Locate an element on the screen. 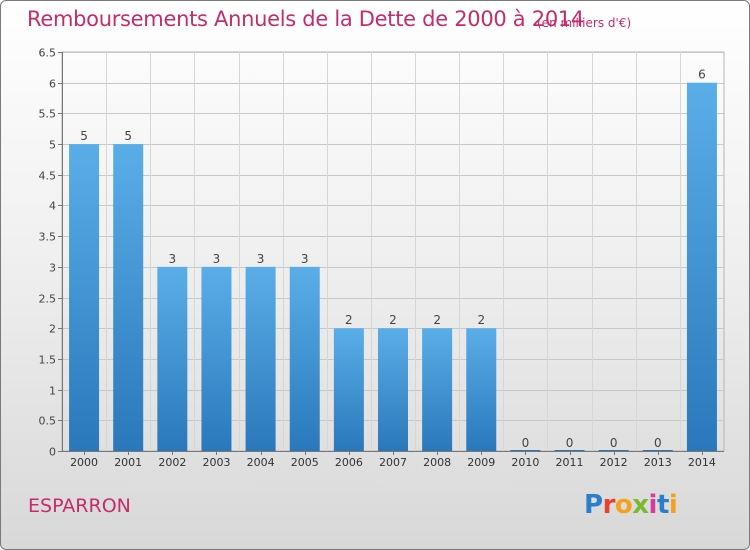 The height and width of the screenshot is (550, 750). x-tick-label: 2003 is located at coordinates (216, 462).